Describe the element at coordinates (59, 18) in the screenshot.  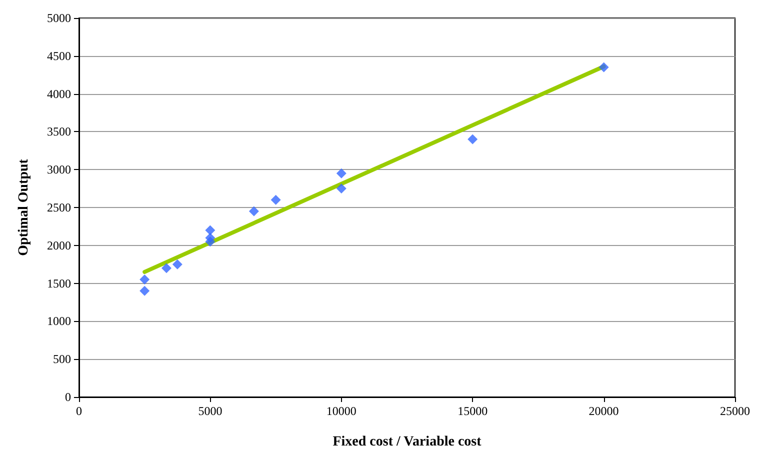
I see `y-tick-label: 5000` at that location.